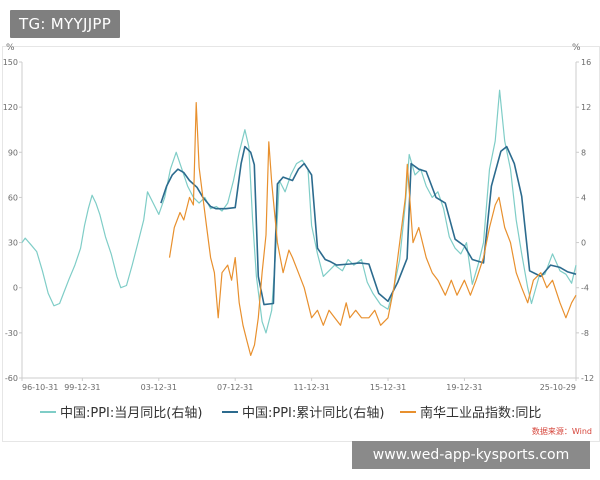  What do you see at coordinates (587, 378) in the screenshot?
I see `right-tick-label: -12` at bounding box center [587, 378].